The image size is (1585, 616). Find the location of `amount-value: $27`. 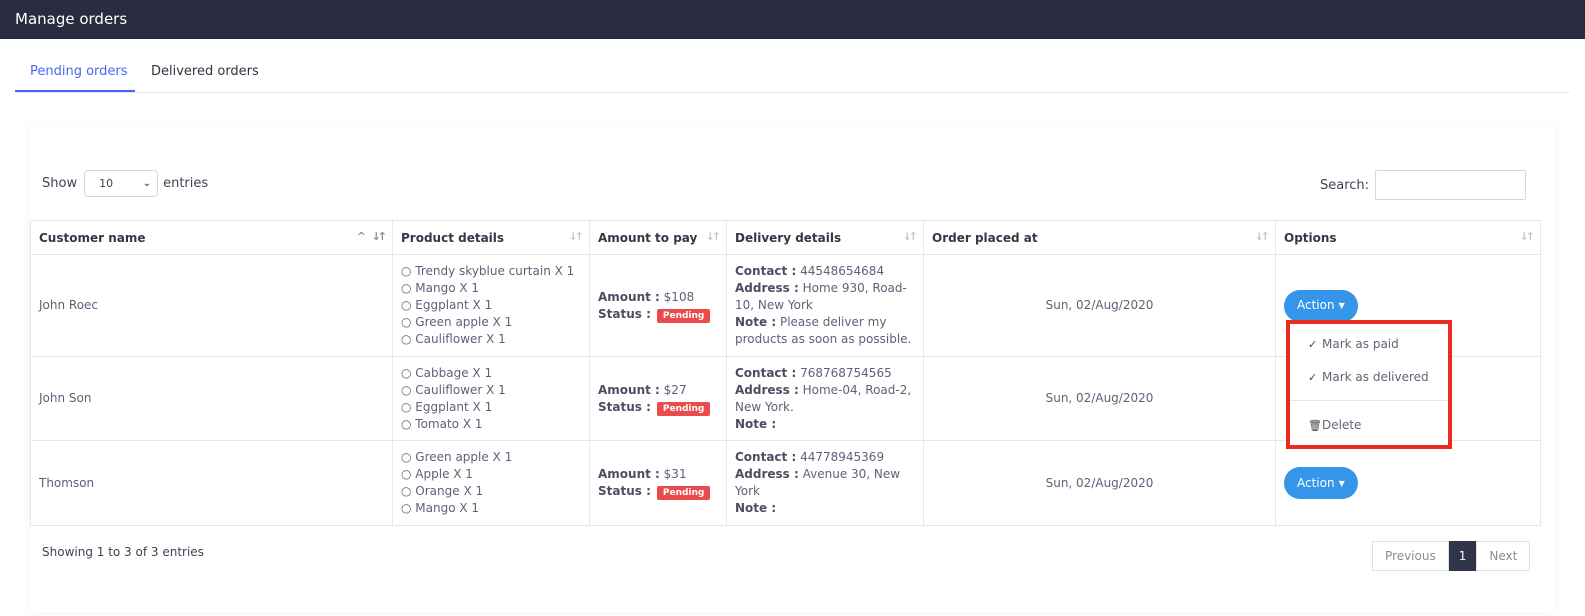

amount-value: $27 is located at coordinates (675, 390).